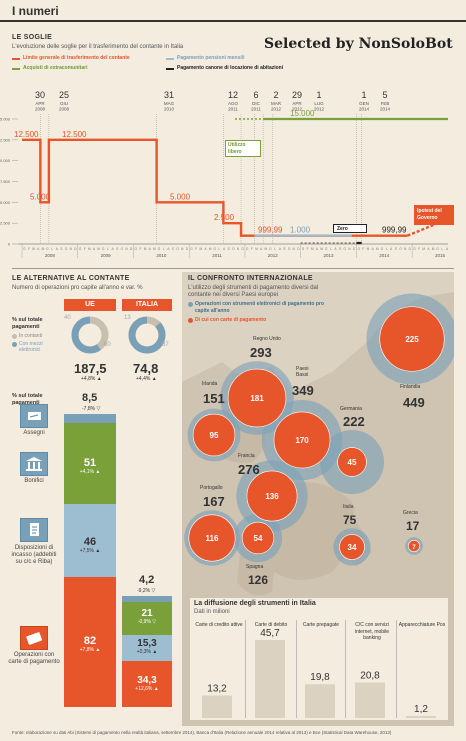 This screenshot has width=466, height=741. What do you see at coordinates (387, 249) in the screenshot?
I see `month-label: L` at bounding box center [387, 249].